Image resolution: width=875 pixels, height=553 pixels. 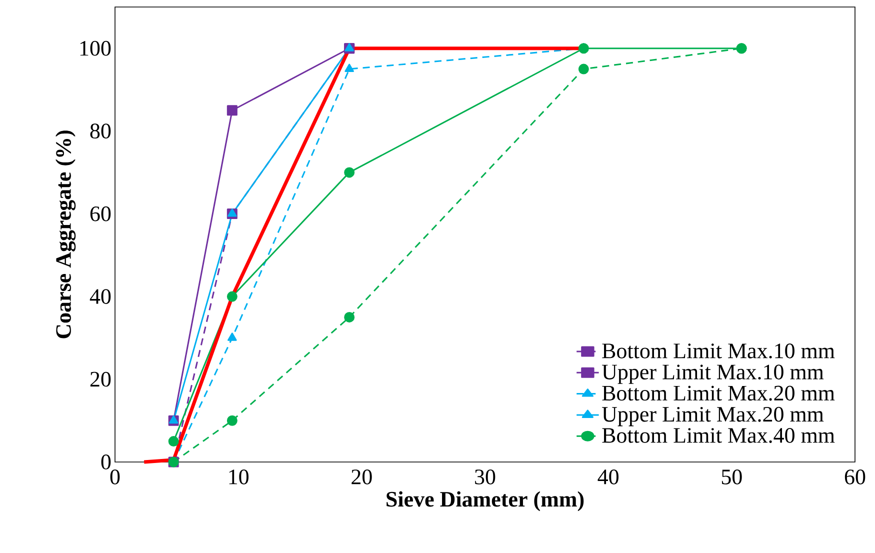 What do you see at coordinates (732, 477) in the screenshot?
I see `x-tick-label: 50` at bounding box center [732, 477].